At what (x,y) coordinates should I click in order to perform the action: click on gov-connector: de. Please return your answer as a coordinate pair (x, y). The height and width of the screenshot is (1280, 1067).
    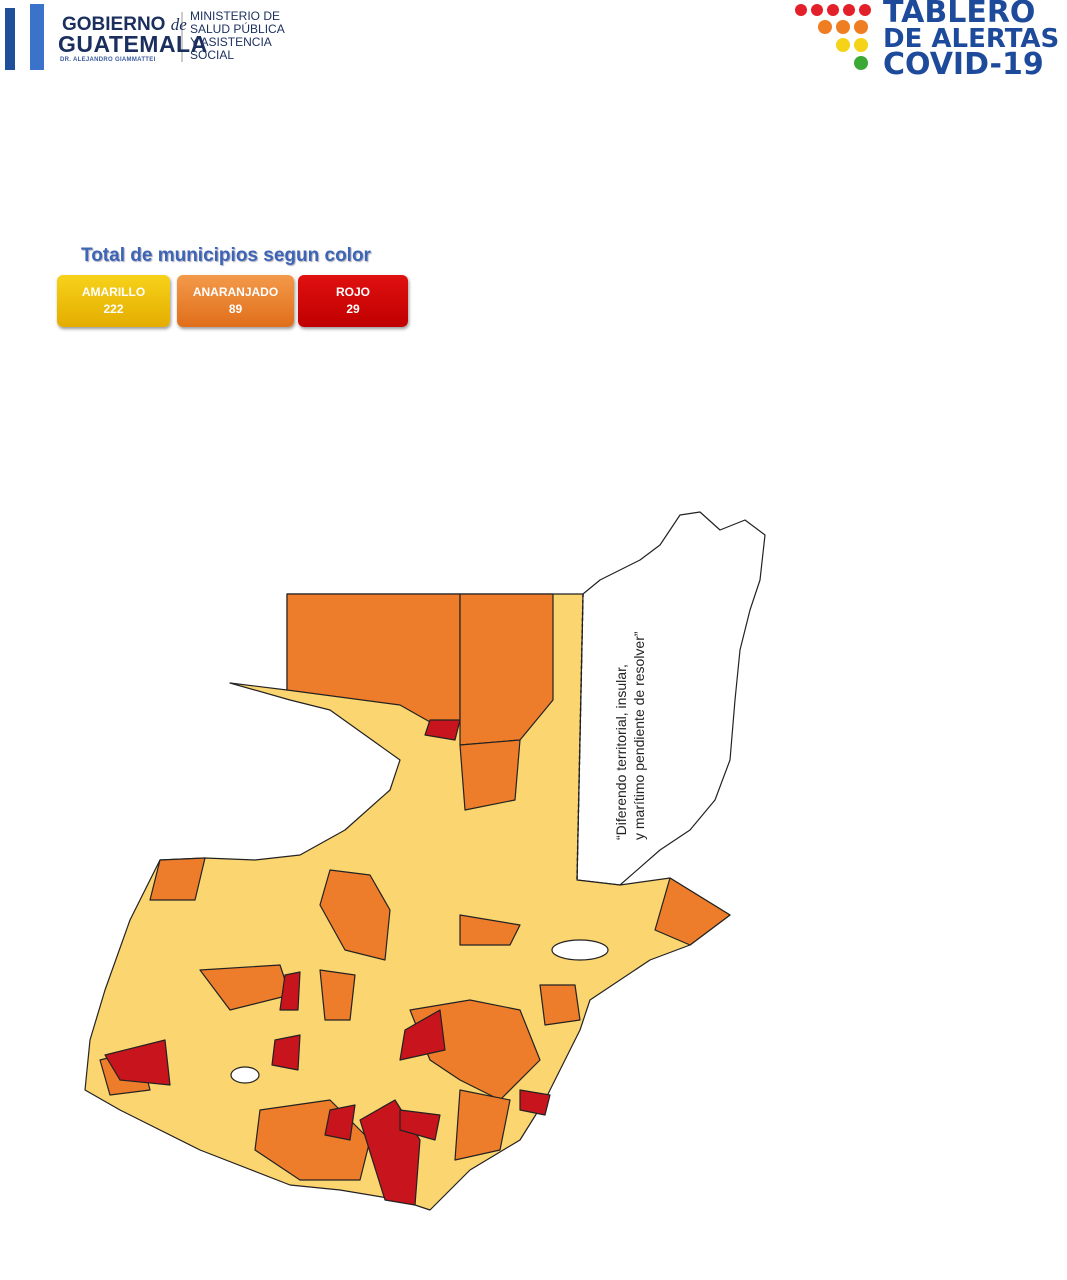
    Looking at the image, I should click on (178, 24).